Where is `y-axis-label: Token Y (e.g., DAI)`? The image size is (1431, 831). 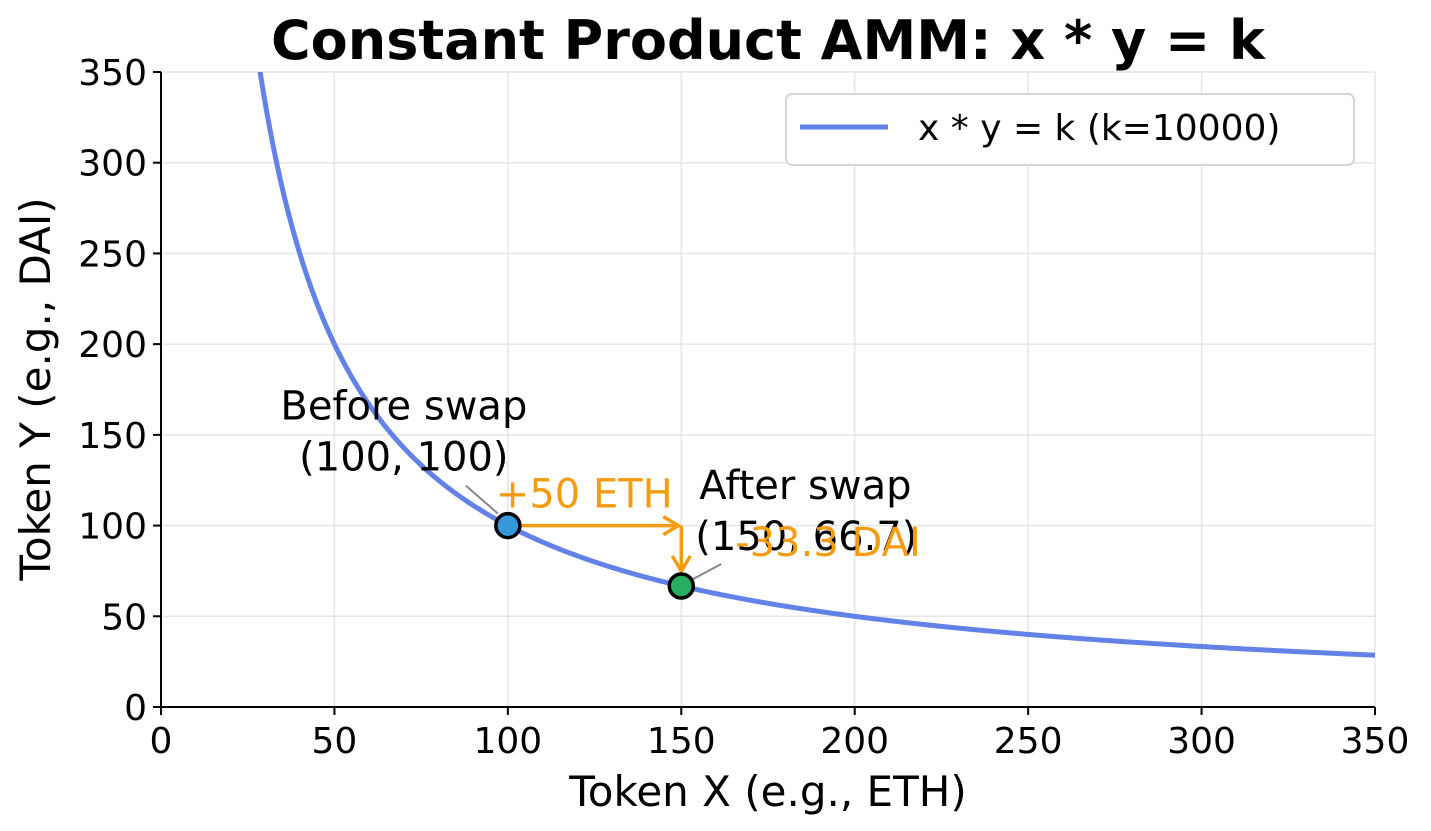
y-axis-label: Token Y (e.g., DAI) is located at coordinates (35, 389).